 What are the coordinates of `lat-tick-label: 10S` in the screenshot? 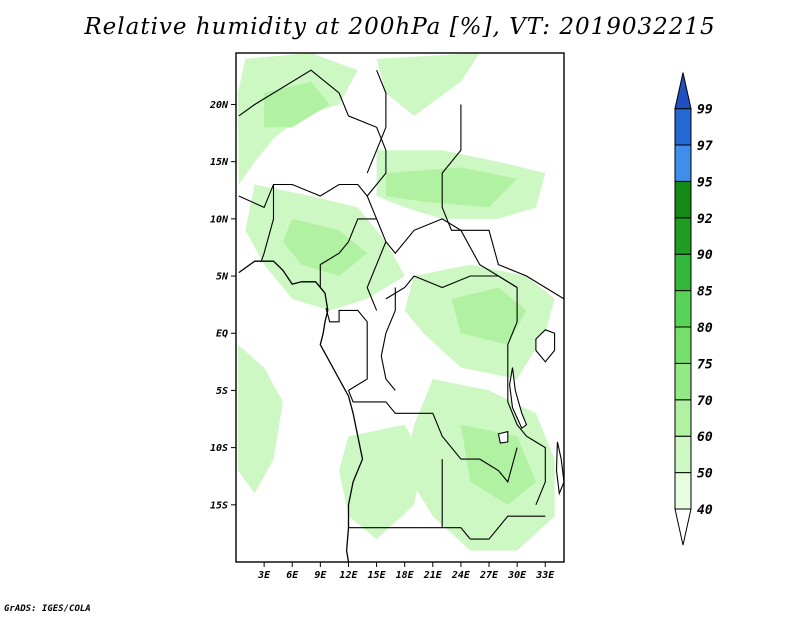 It's located at (219, 448).